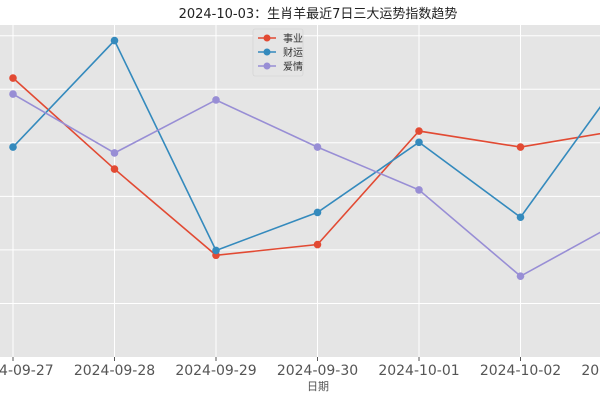 The height and width of the screenshot is (400, 600). I want to click on x-tick-label: 2024-10-01, so click(418, 371).